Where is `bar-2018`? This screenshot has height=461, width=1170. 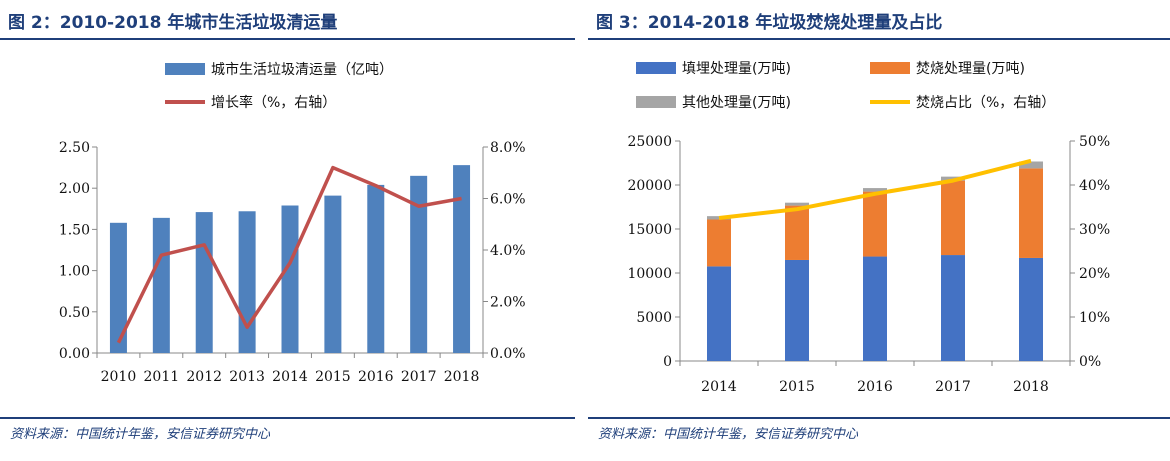
bar-2018 is located at coordinates (462, 259).